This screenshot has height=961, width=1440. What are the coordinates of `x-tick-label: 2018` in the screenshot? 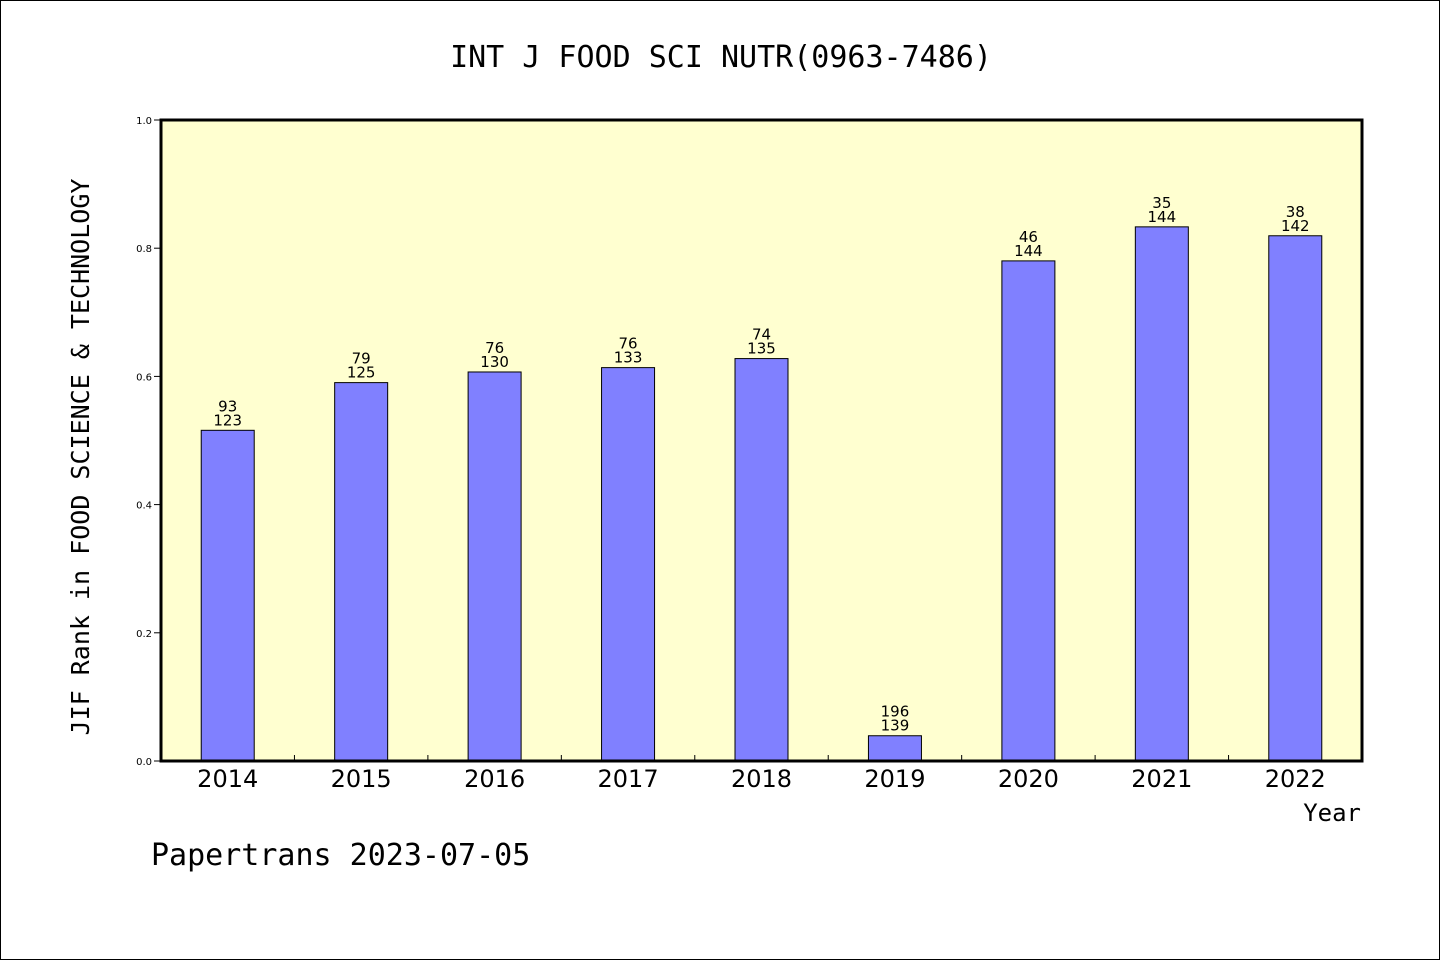 It's located at (761, 779).